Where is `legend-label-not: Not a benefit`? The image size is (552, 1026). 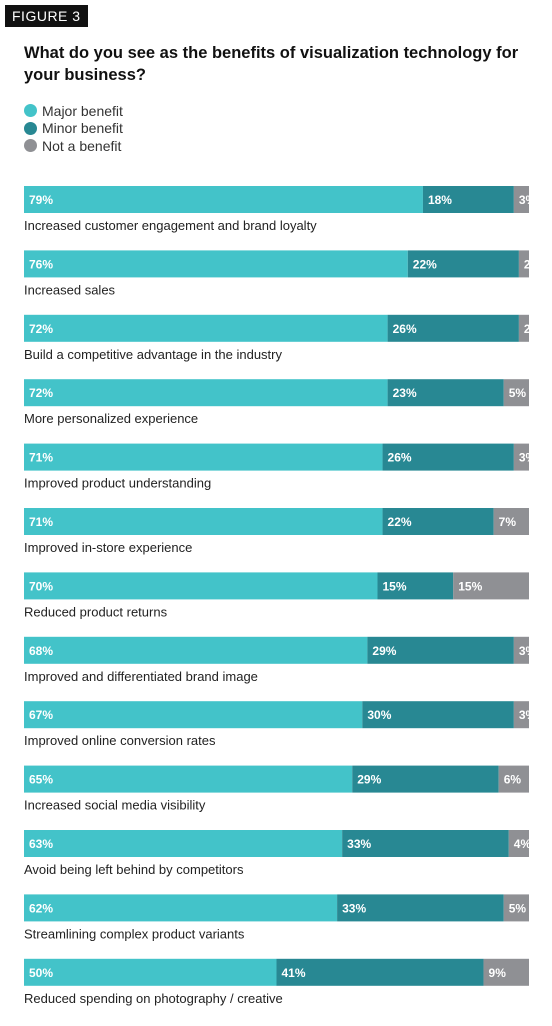 legend-label-not: Not a benefit is located at coordinates (82, 145).